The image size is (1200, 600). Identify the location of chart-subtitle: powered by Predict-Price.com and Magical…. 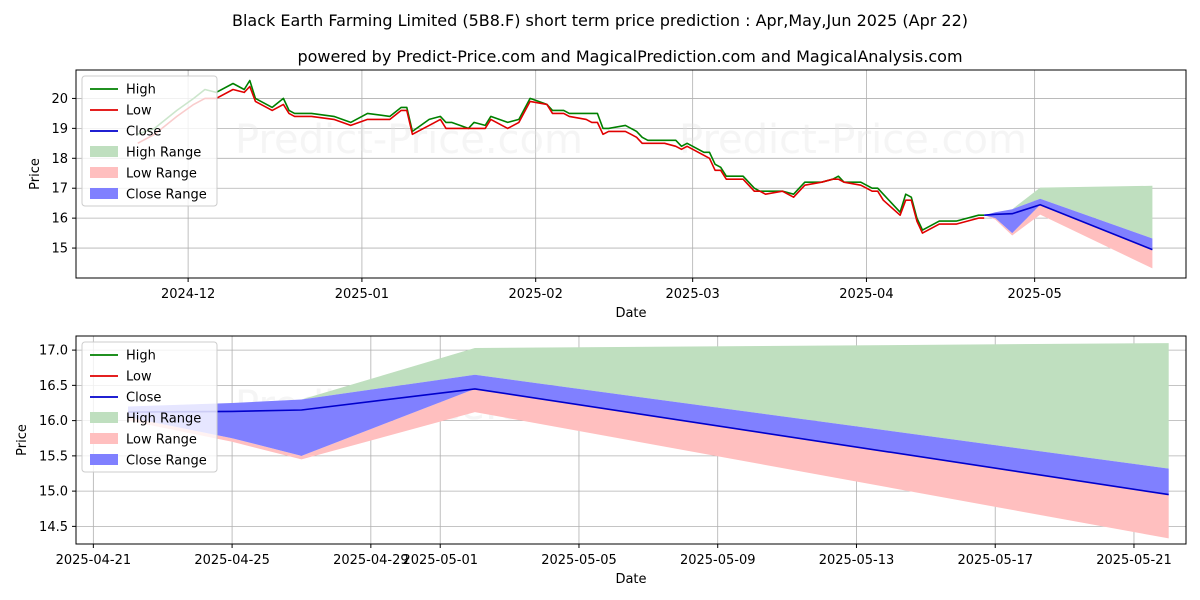
(629, 56).